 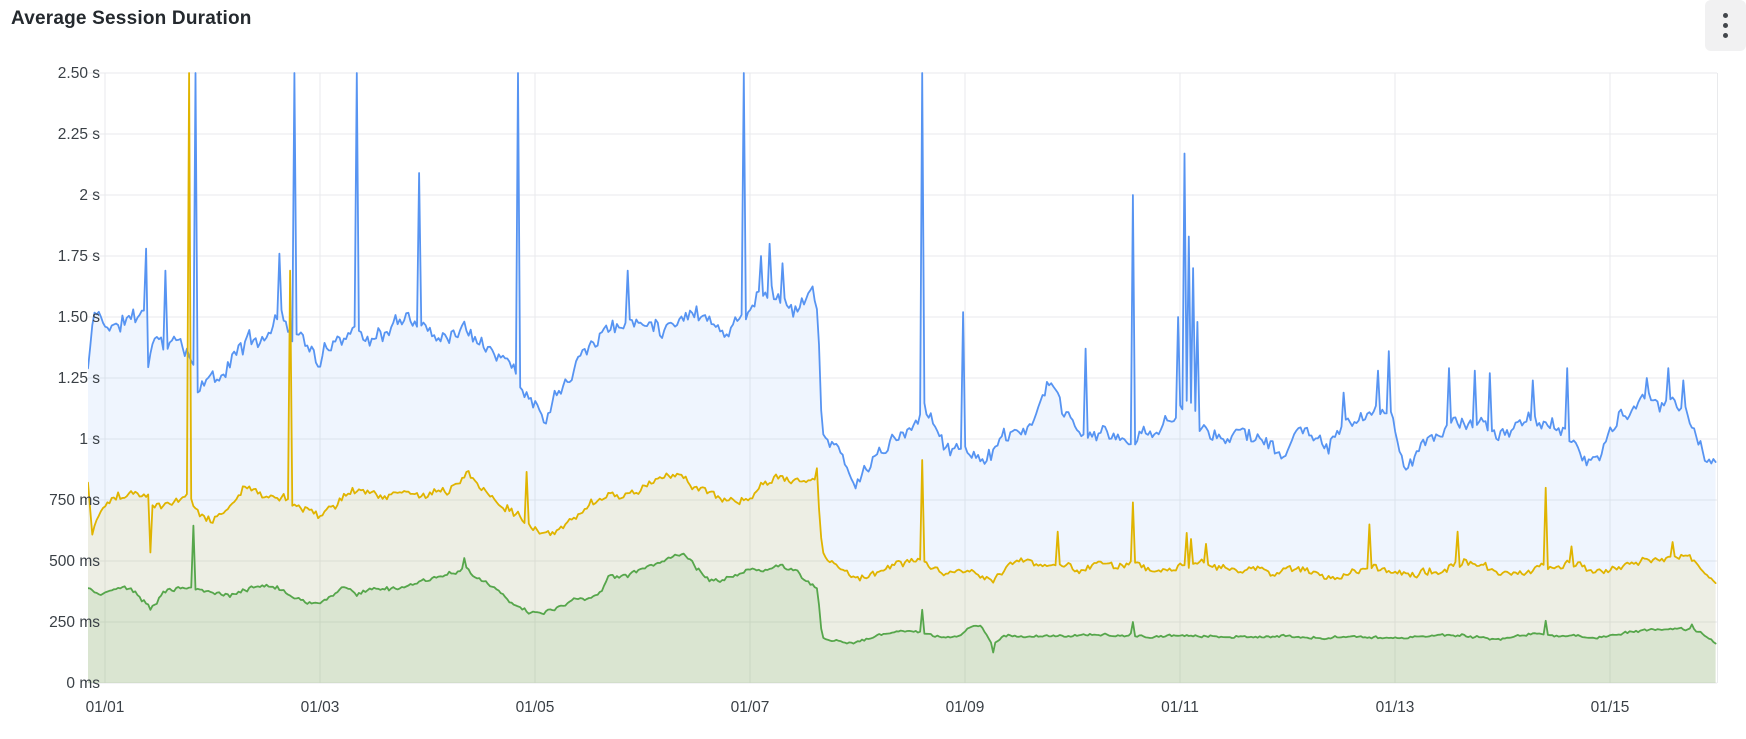 What do you see at coordinates (74, 622) in the screenshot?
I see `y-tick-label: 250 ms` at bounding box center [74, 622].